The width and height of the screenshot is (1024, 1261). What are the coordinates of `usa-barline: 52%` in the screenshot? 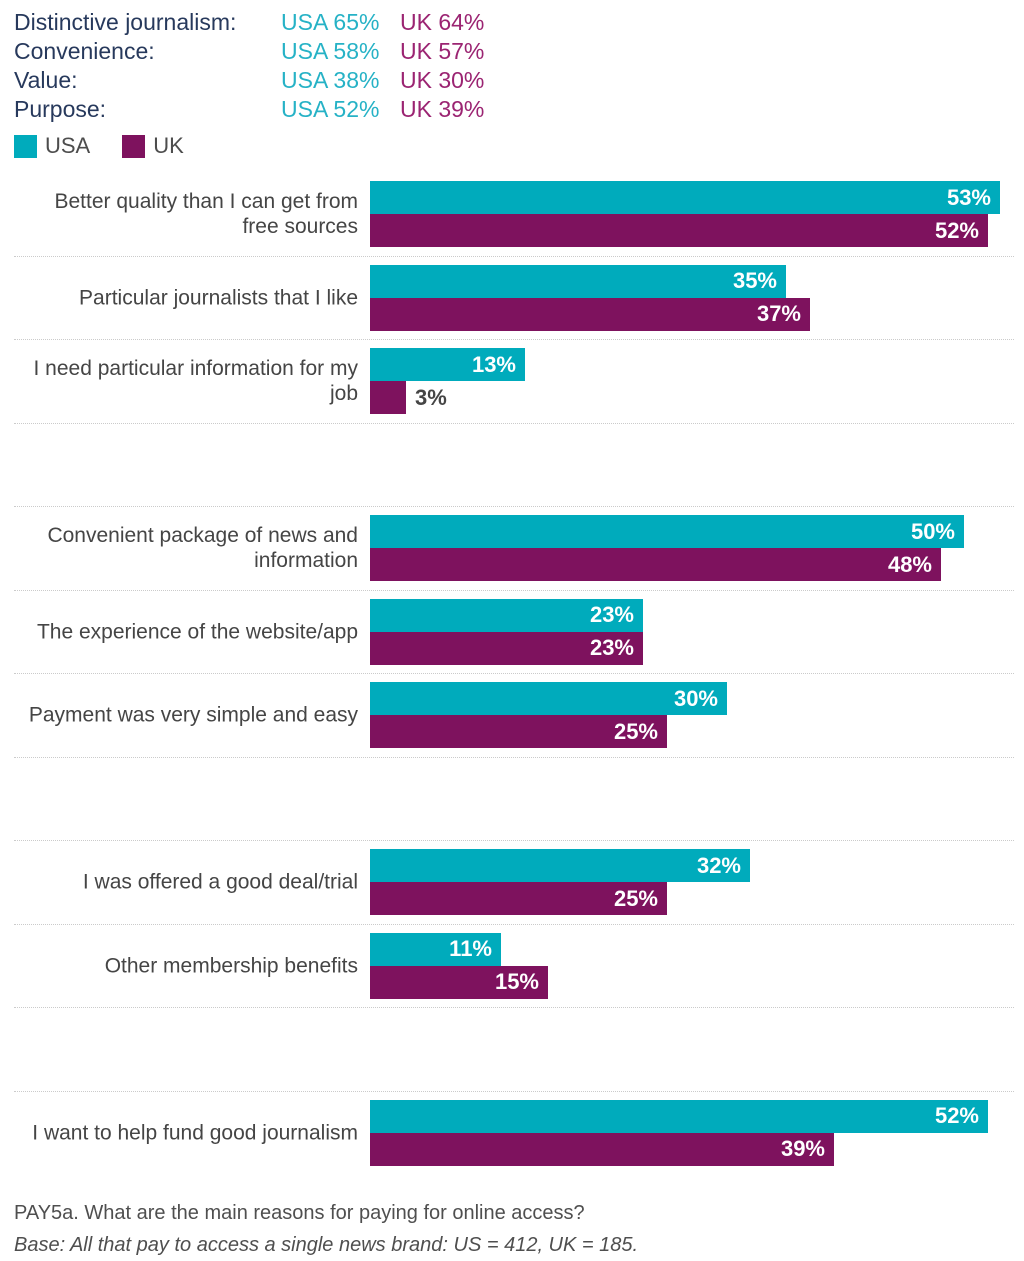 It's located at (692, 1116).